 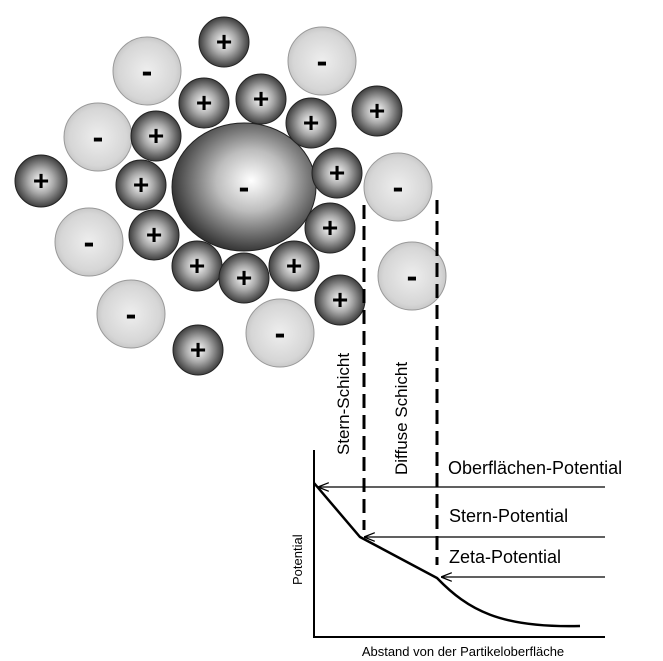 I want to click on potential-curve, so click(x=447, y=555).